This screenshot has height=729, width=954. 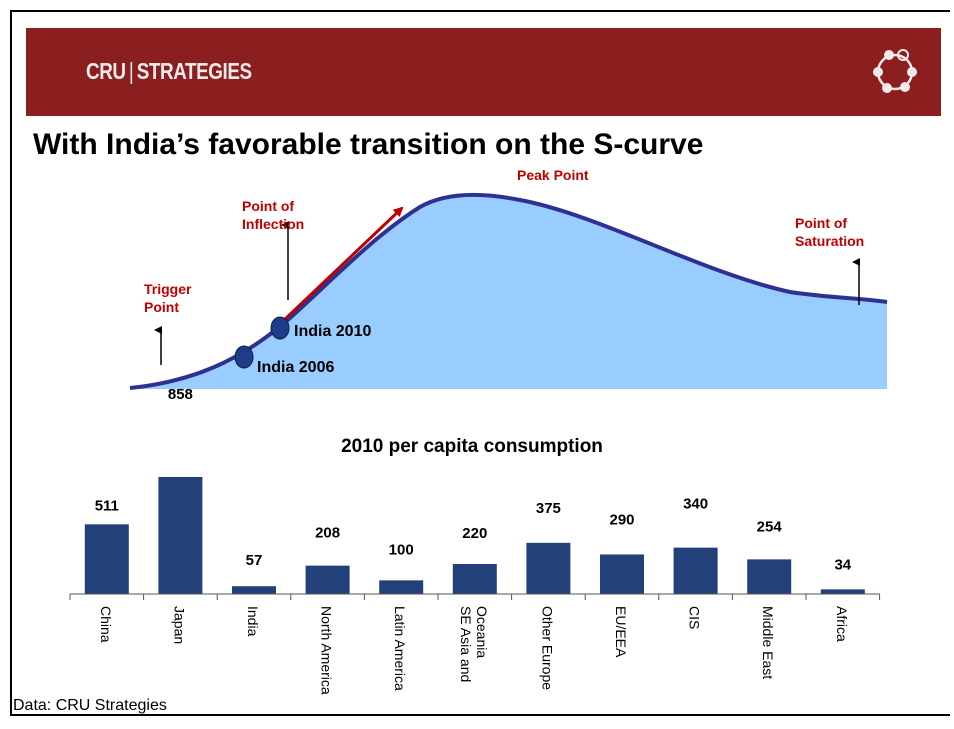 I want to click on brand-left: CRU, so click(x=106, y=71).